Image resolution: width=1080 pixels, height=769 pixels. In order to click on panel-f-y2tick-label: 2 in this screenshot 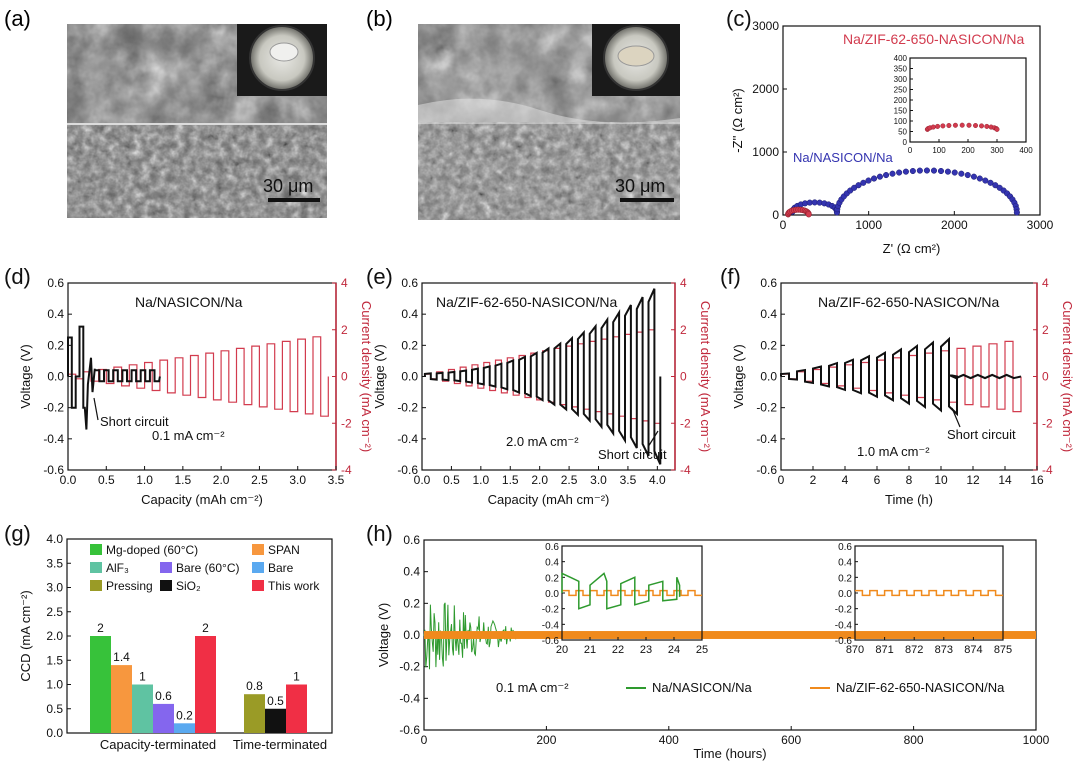, I will do `click(1045, 330)`.